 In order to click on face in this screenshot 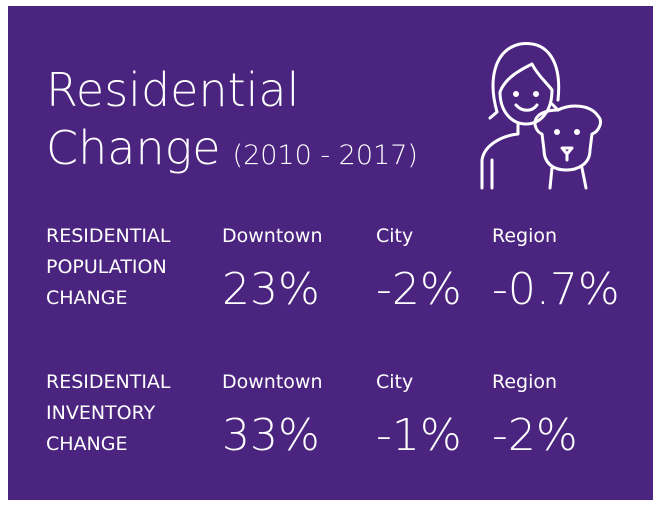, I will do `click(526, 94)`.